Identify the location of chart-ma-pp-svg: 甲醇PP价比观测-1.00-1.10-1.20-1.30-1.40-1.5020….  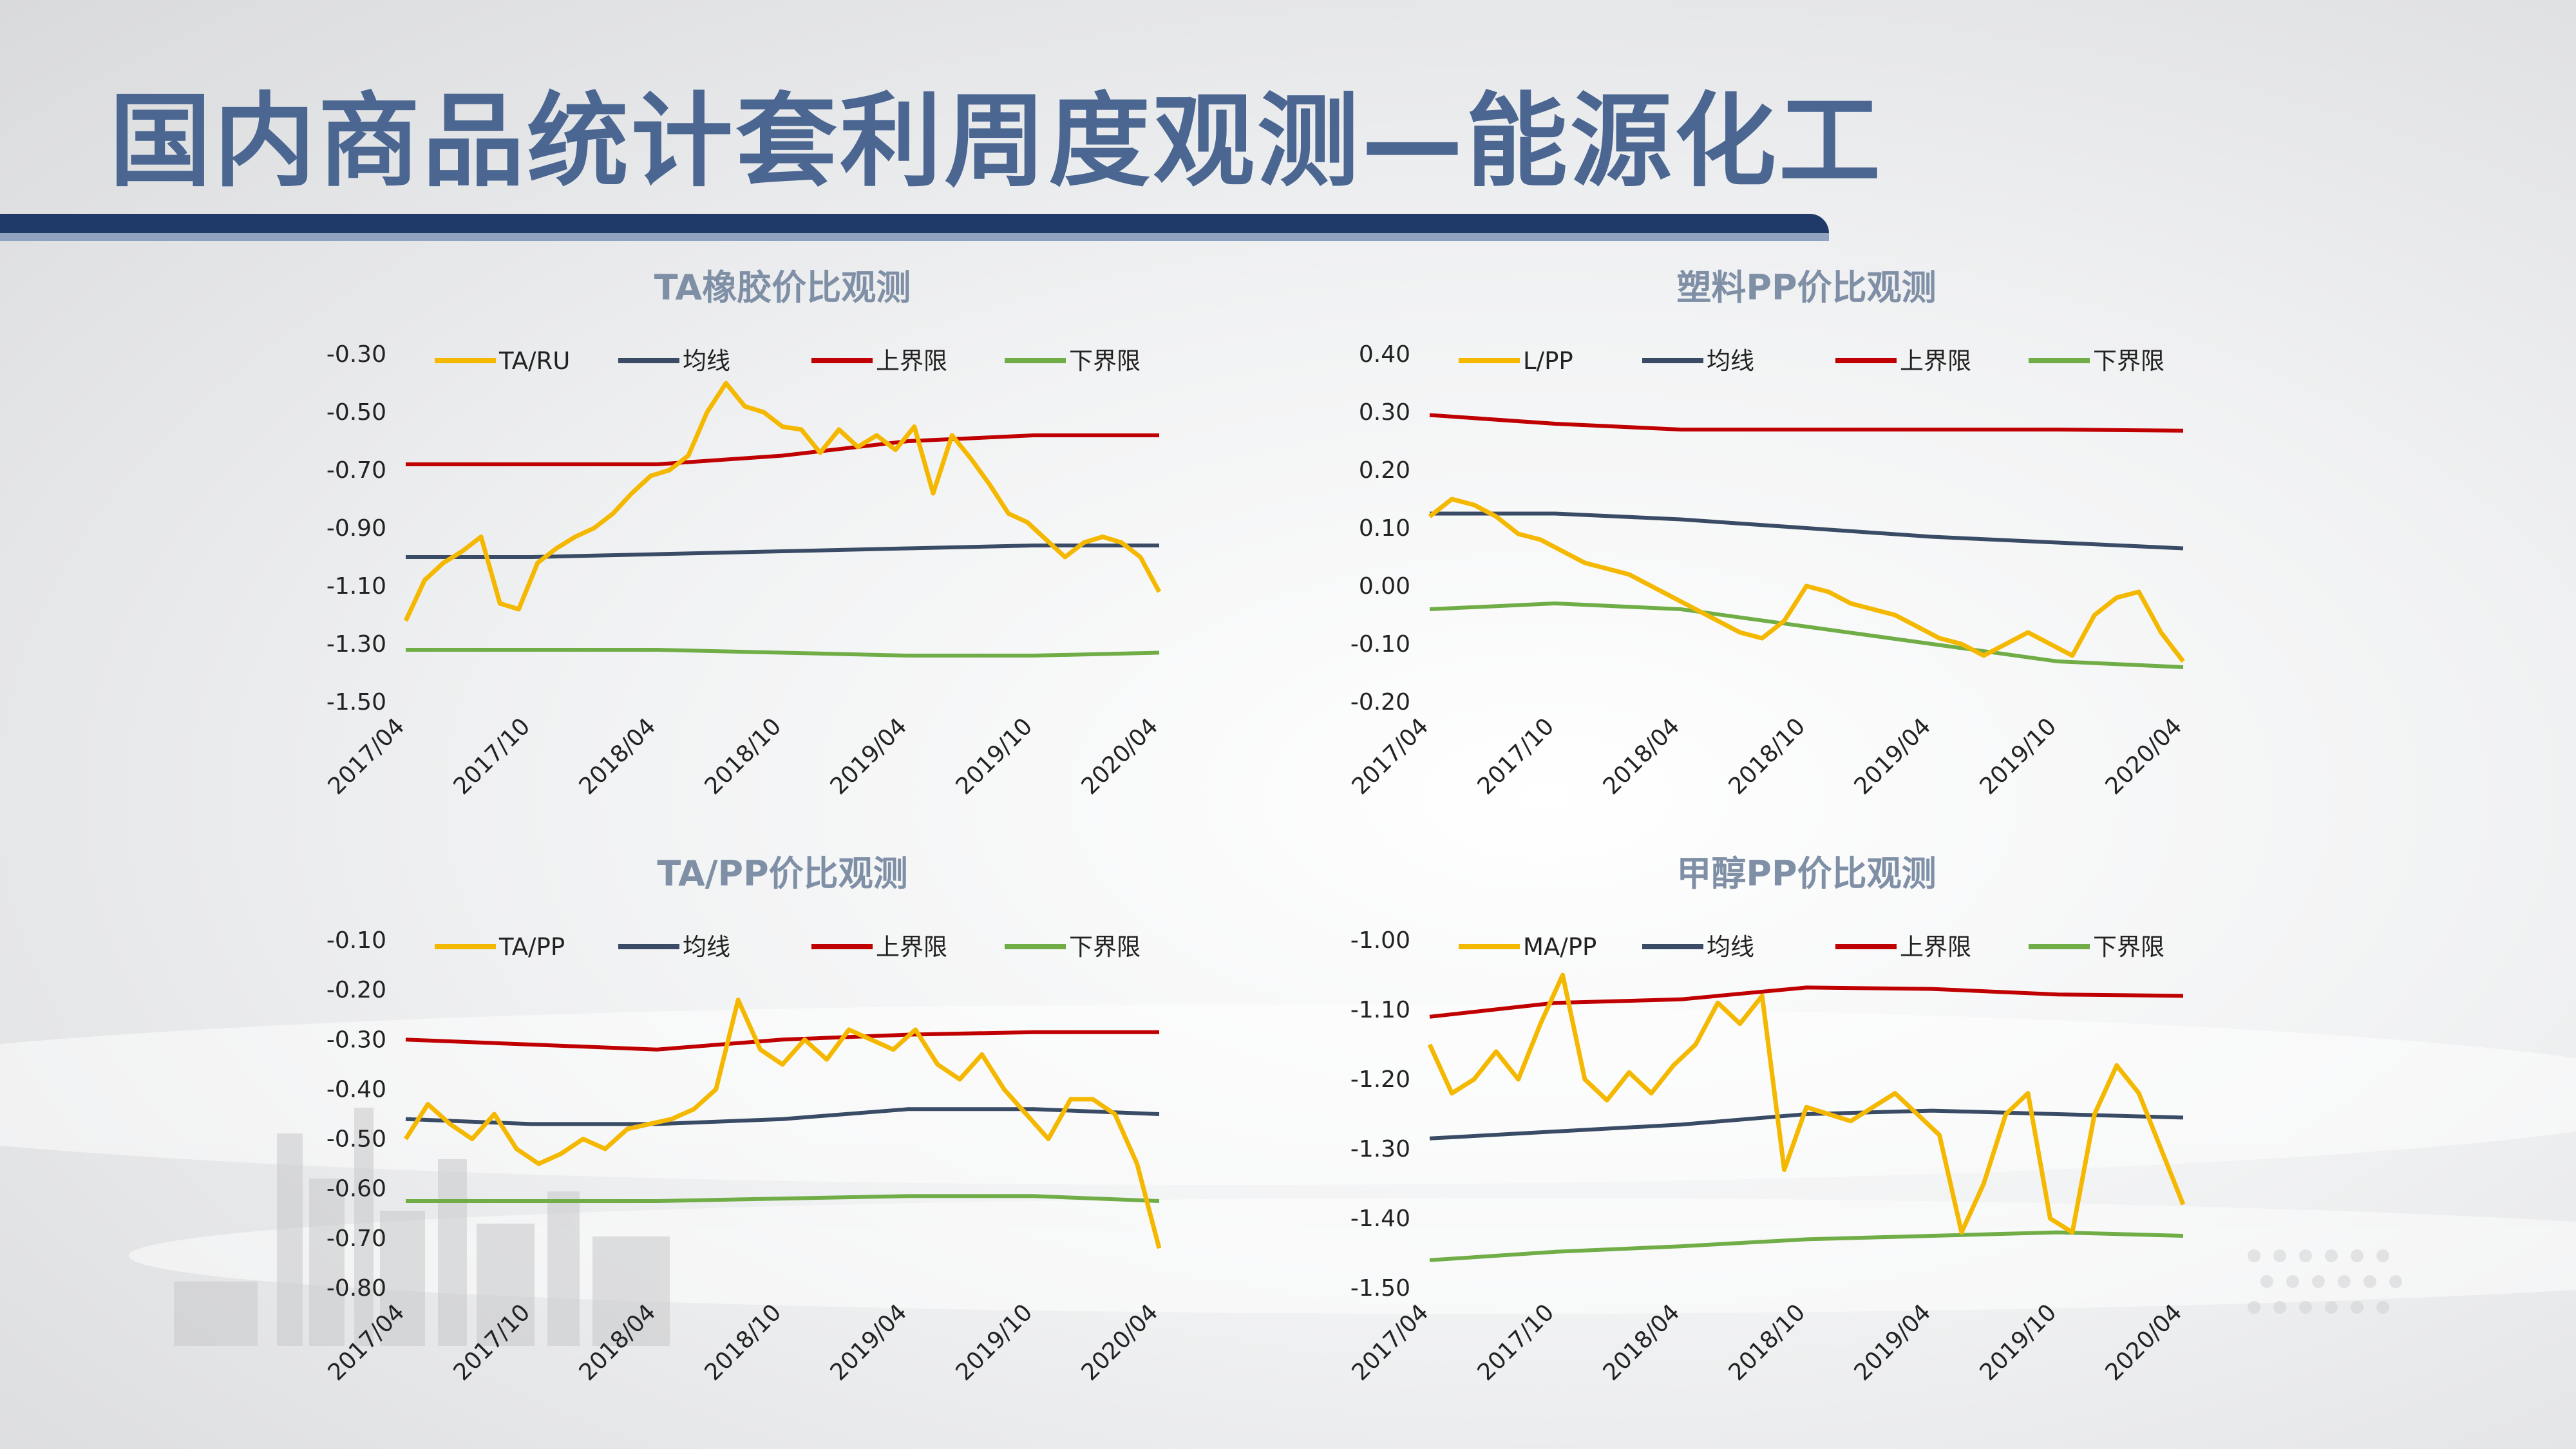
(1768, 1119).